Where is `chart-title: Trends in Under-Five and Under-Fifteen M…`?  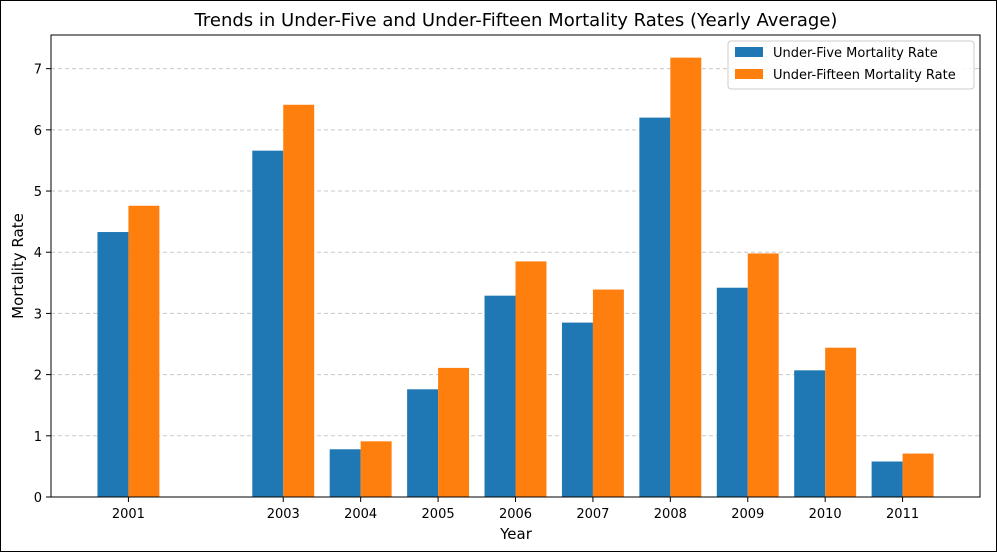 chart-title: Trends in Under-Five and Under-Fifteen M… is located at coordinates (516, 20).